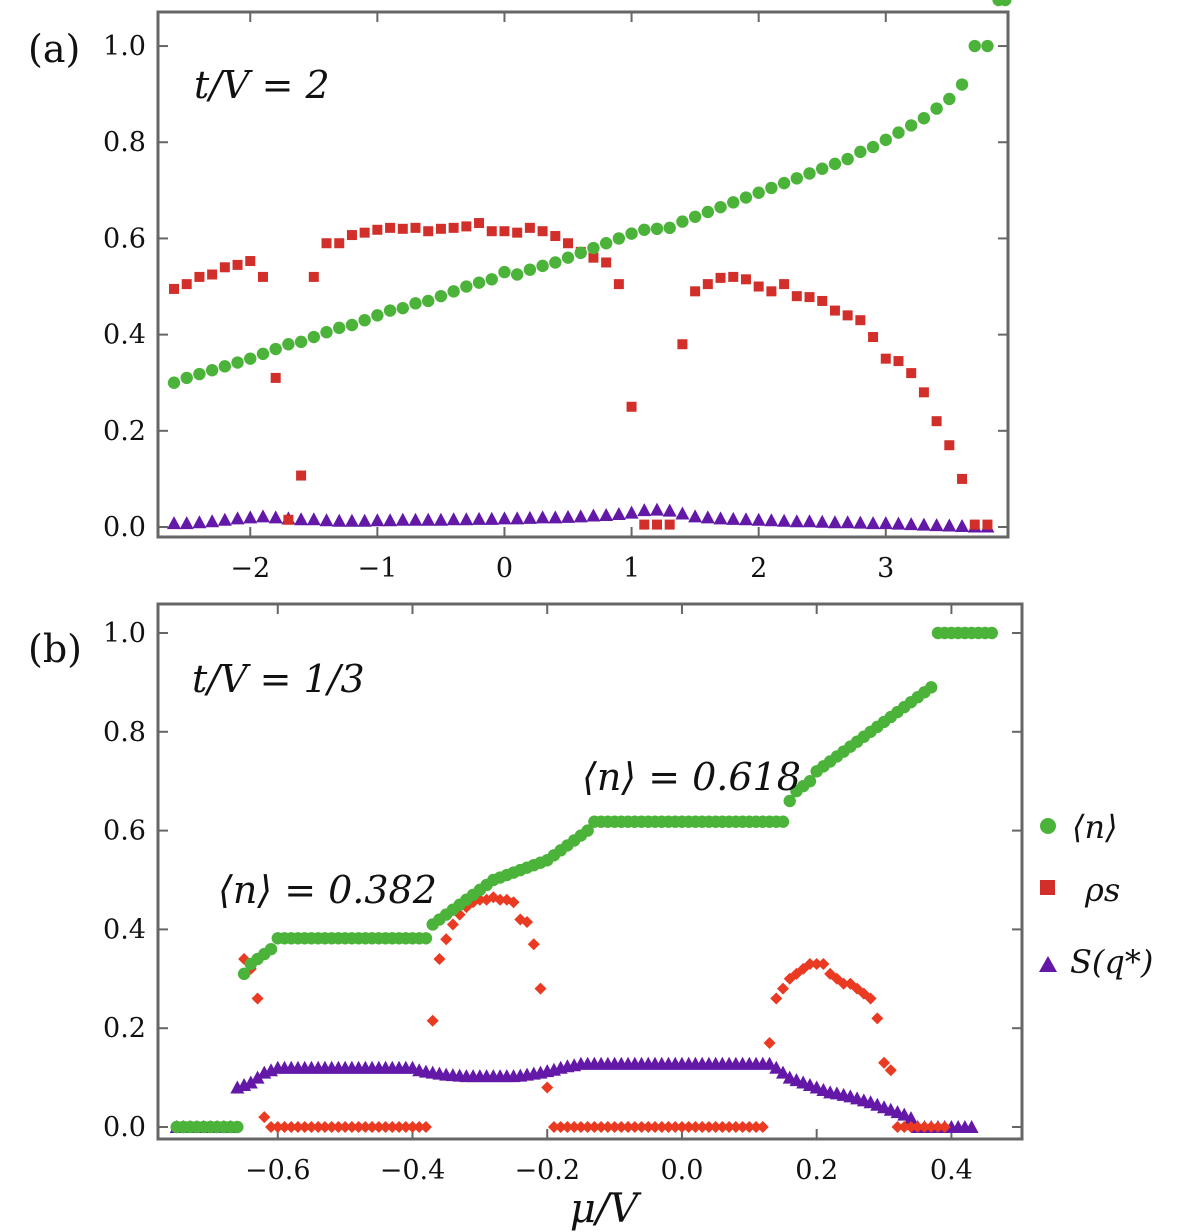  I want to click on panel-b-xtick-label: −0.6, so click(278, 1170).